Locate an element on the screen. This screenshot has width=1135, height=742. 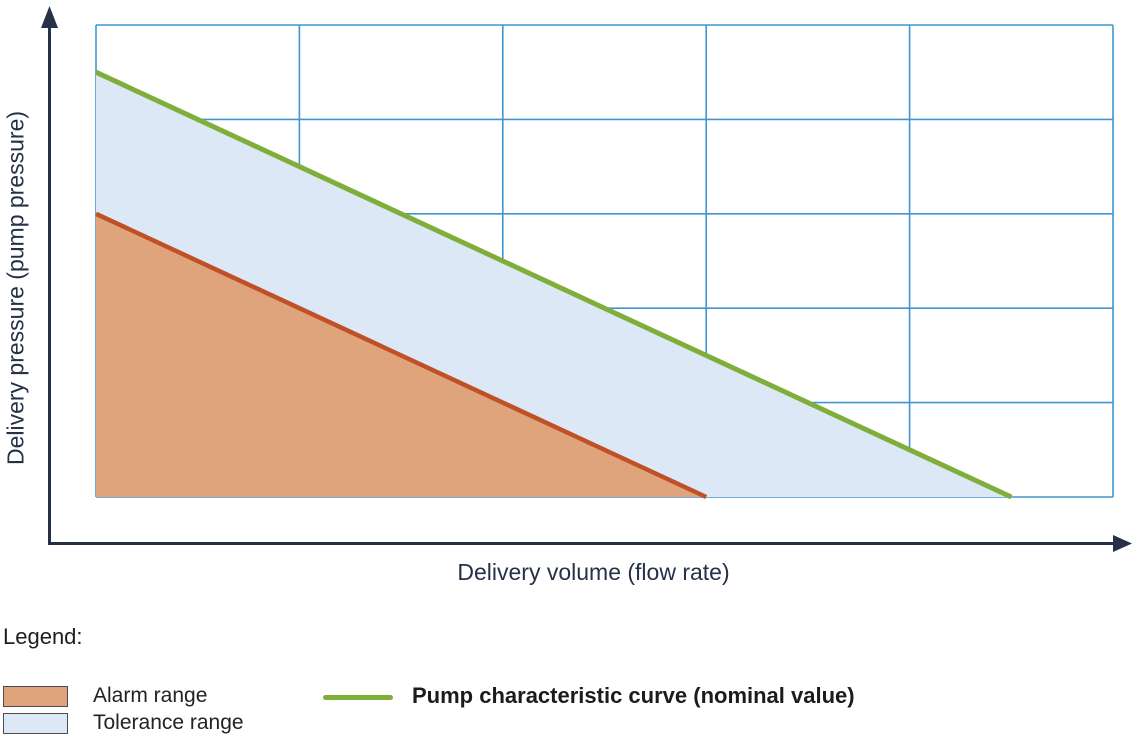
tolerance-range-label: Tolerance range is located at coordinates (168, 722).